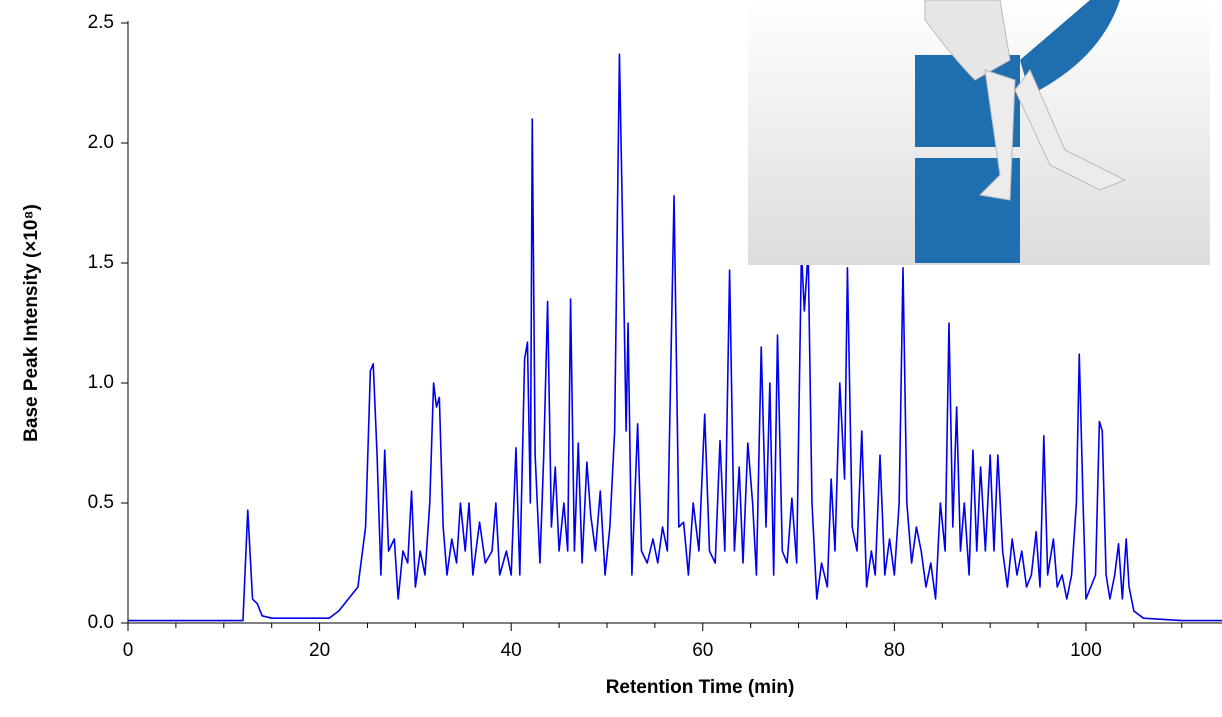 The height and width of the screenshot is (717, 1222). Describe the element at coordinates (128, 650) in the screenshot. I see `x-tick-label: 0` at that location.